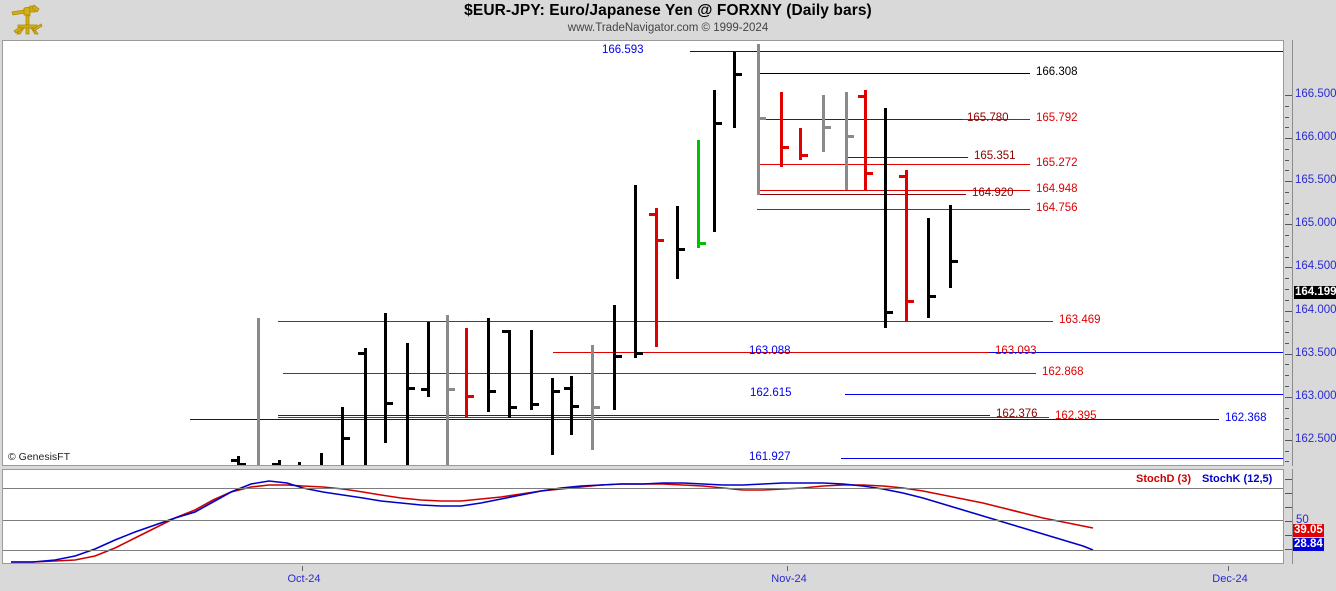  Describe the element at coordinates (1017, 414) in the screenshot. I see `price-level-label: 162.376` at that location.